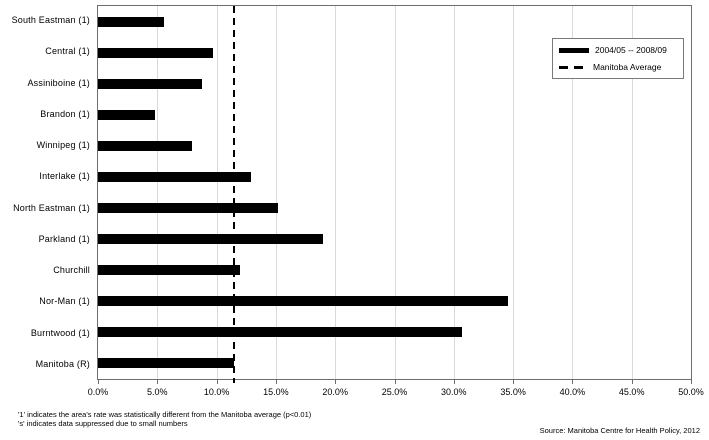 The image size is (709, 440). What do you see at coordinates (627, 67) in the screenshot?
I see `legend-average-label: Manitoba Average` at bounding box center [627, 67].